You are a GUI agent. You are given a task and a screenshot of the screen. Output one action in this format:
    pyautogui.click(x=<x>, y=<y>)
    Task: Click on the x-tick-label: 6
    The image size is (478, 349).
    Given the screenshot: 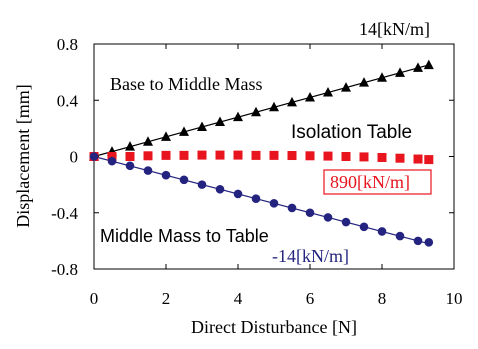 What is the action you would take?
    pyautogui.click(x=310, y=298)
    